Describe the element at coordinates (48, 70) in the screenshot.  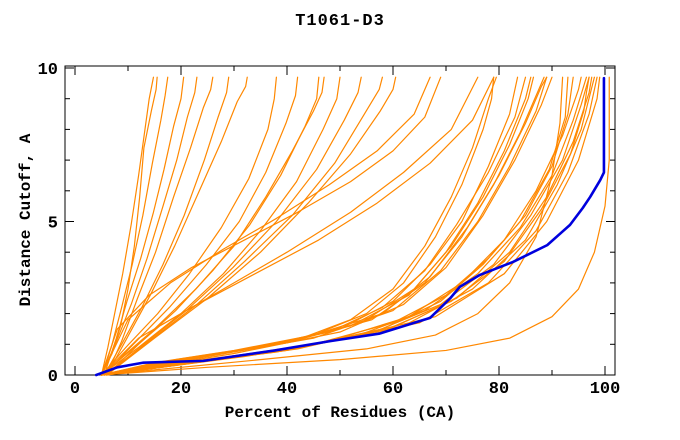
I see `y-tick-label: 10` at that location.